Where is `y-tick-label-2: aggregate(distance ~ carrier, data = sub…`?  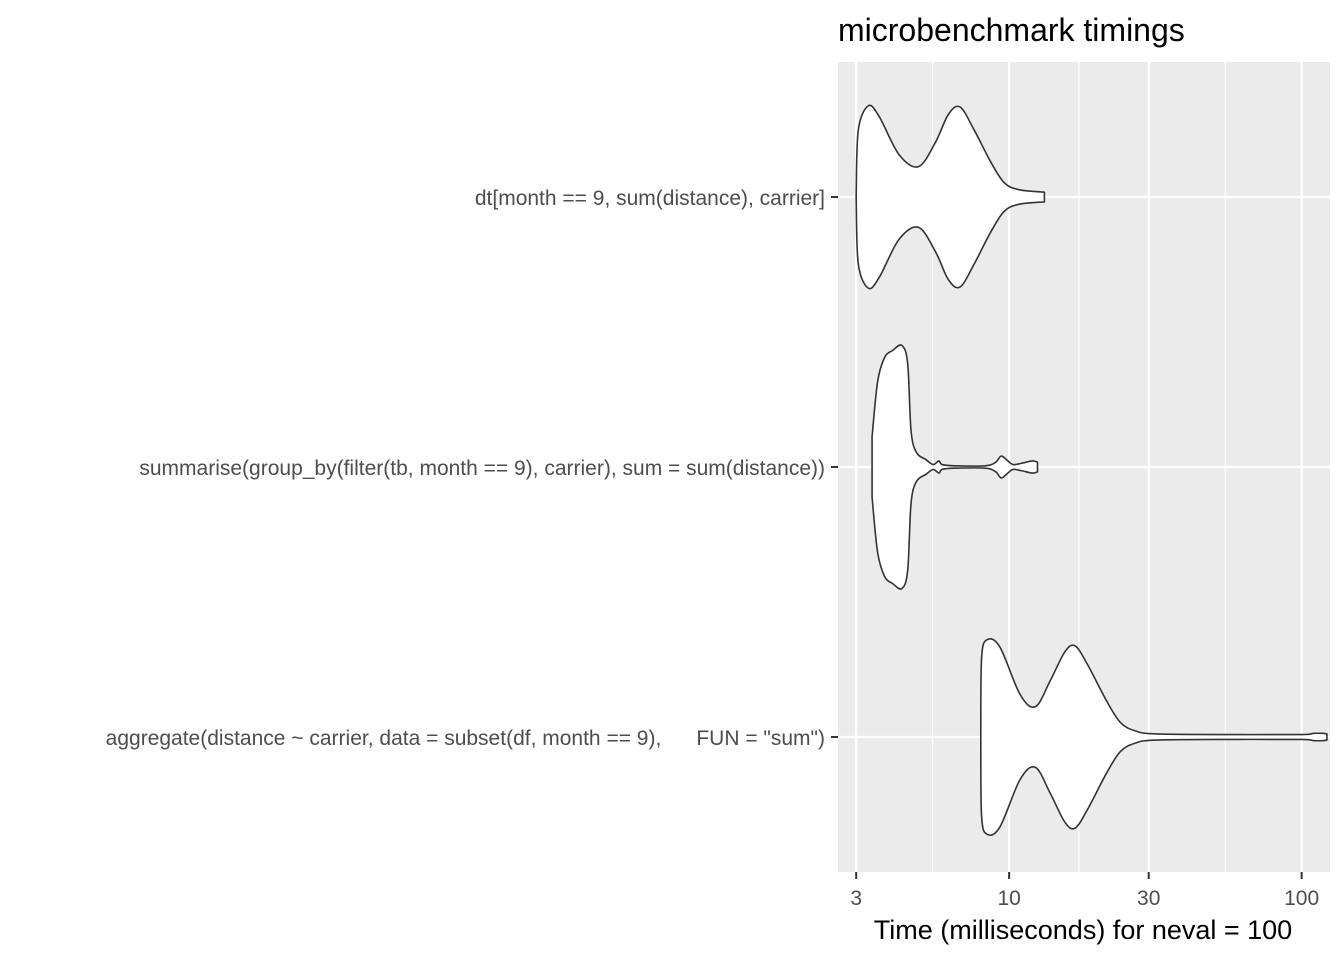 y-tick-label-2: aggregate(distance ~ carrier, data = sub… is located at coordinates (465, 738).